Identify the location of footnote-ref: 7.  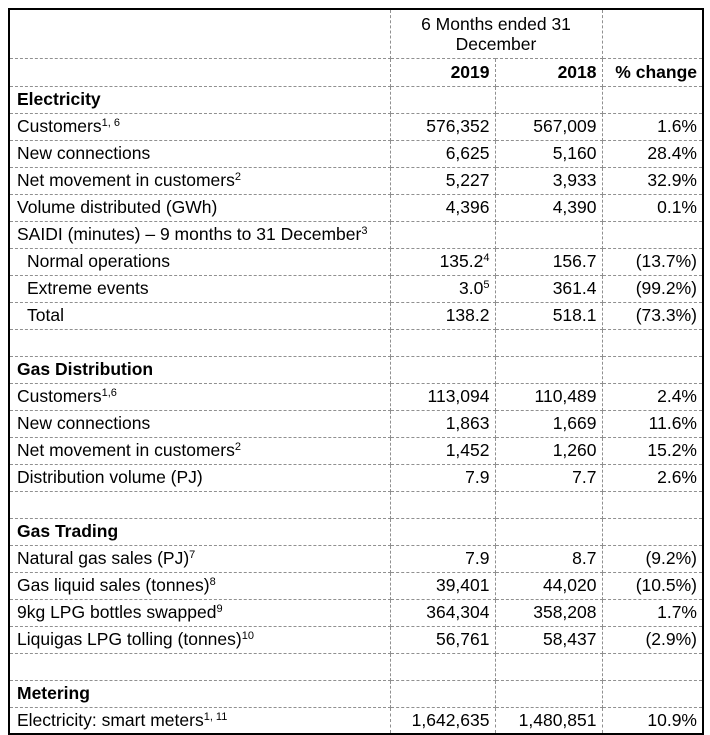
(192, 555).